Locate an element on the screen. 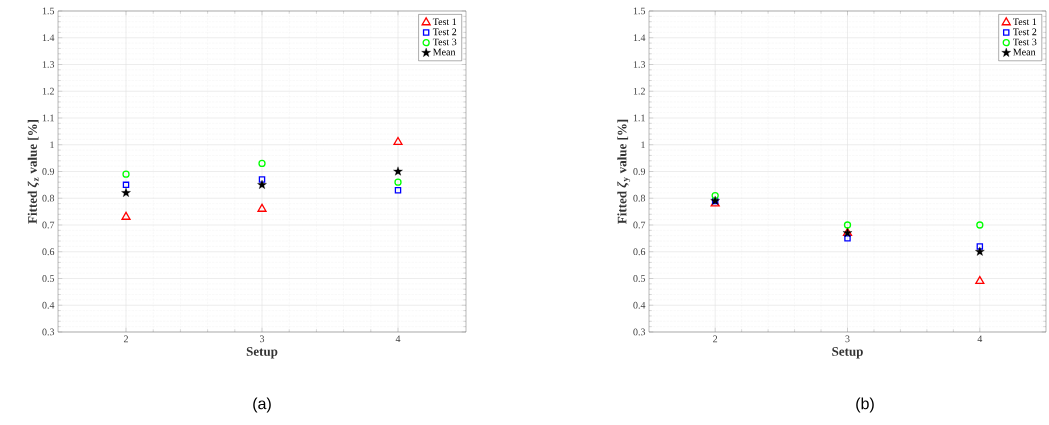 The image size is (1049, 425). y-axis-title: Fitted ζ$_{y}$ value [%] is located at coordinates (624, 171).